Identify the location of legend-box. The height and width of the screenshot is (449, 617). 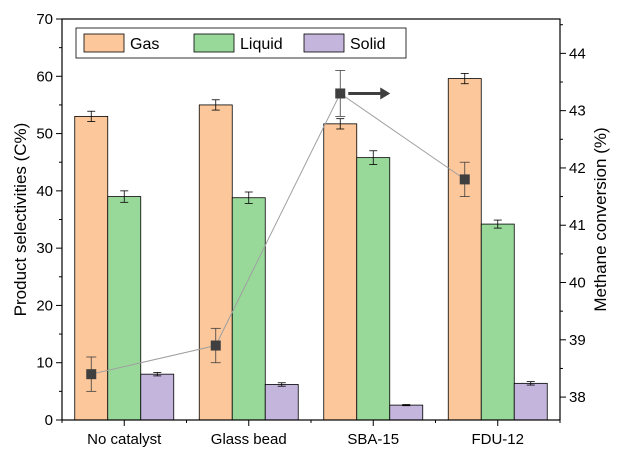
(241, 43).